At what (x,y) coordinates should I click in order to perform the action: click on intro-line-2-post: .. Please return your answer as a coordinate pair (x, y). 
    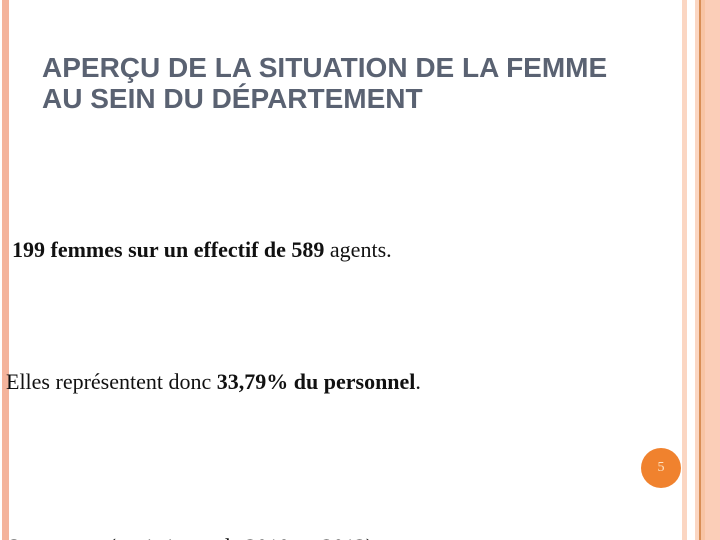
    Looking at the image, I should click on (418, 381).